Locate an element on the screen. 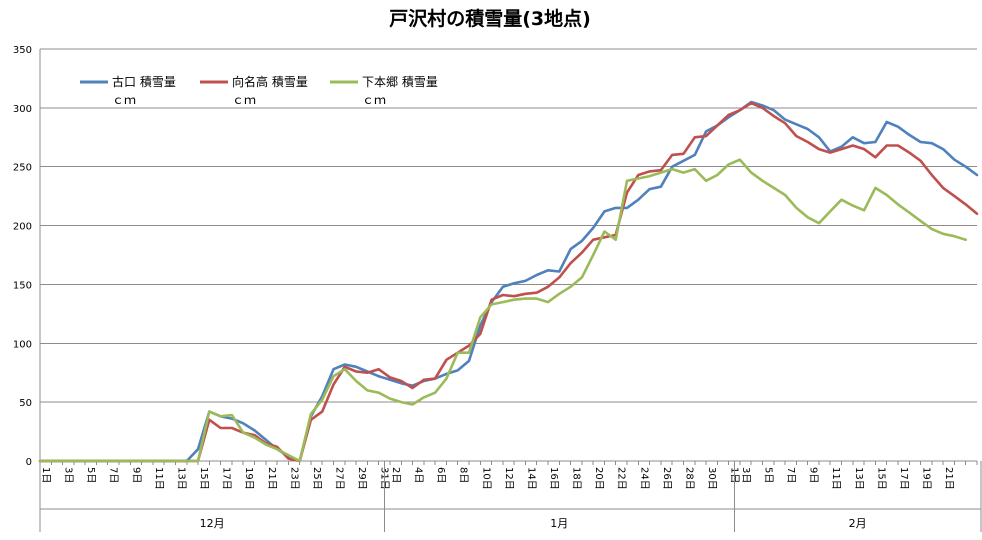 This screenshot has height=540, width=982. x-tick-label: 25日 is located at coordinates (316, 478).